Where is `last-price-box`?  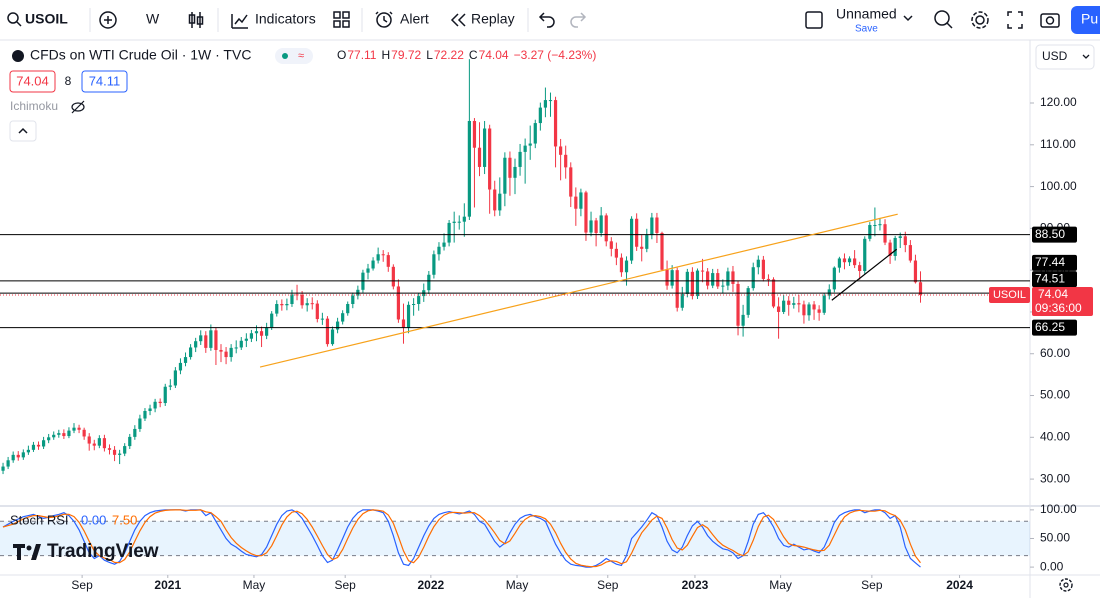 last-price-box is located at coordinates (1062, 302).